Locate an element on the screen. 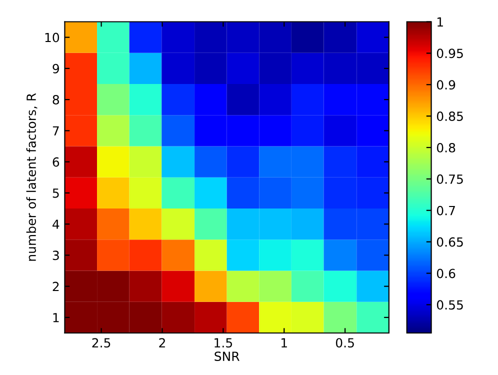 The height and width of the screenshot is (375, 498). y-tick-label: 9 is located at coordinates (55, 69).